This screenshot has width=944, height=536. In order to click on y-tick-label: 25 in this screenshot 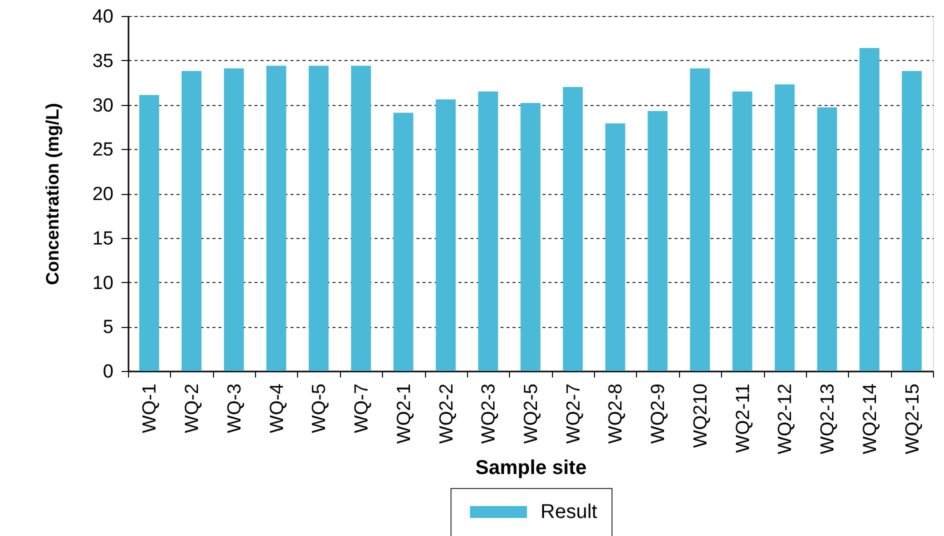, I will do `click(103, 150)`.